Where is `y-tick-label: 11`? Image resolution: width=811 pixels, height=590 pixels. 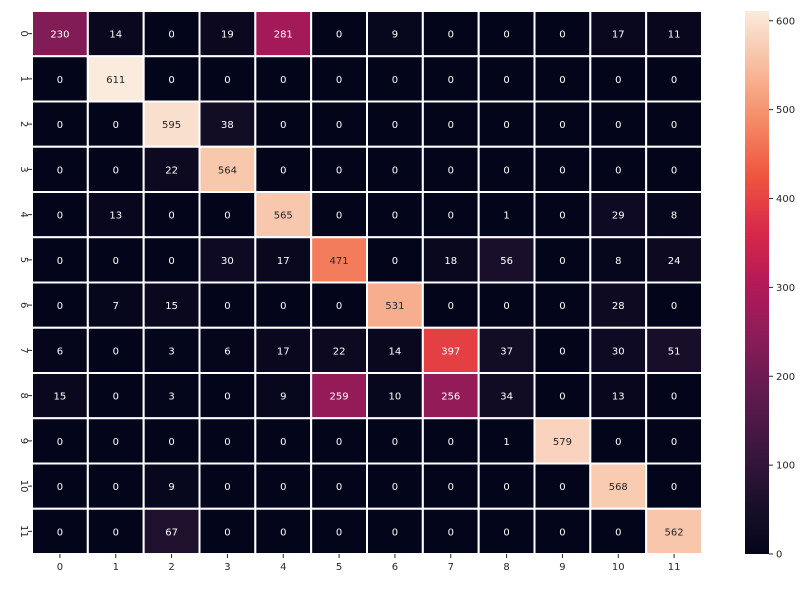 y-tick-label: 11 is located at coordinates (23, 531).